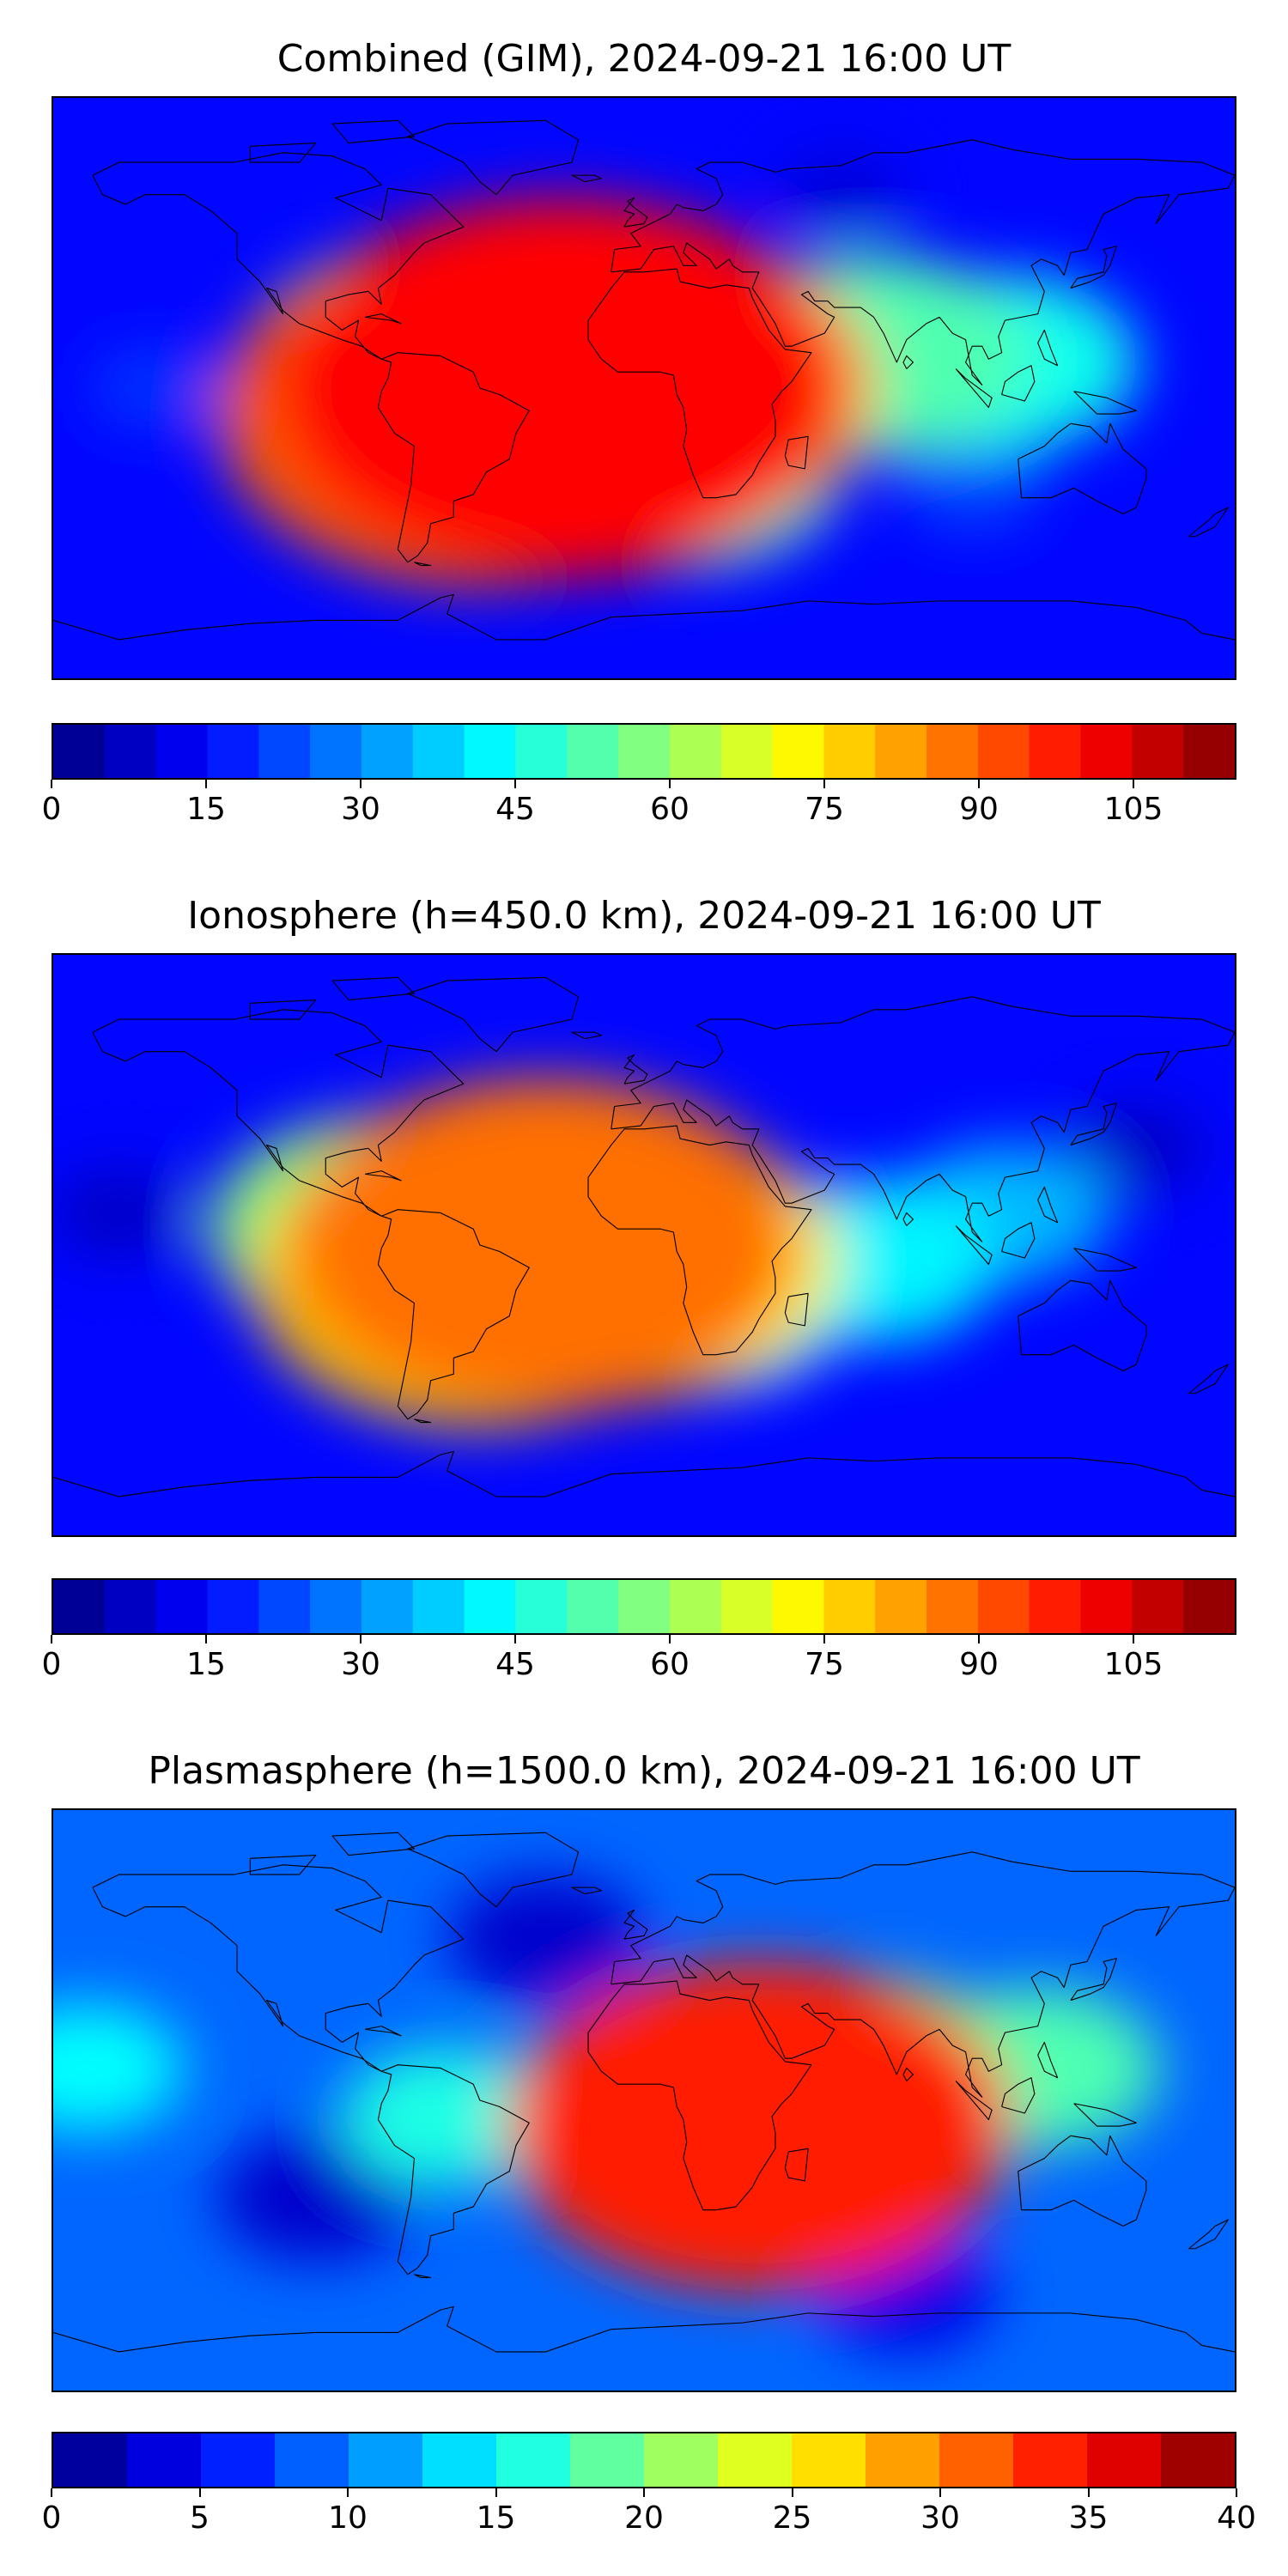  I want to click on colorbar-tick-label: 105, so click(1133, 810).